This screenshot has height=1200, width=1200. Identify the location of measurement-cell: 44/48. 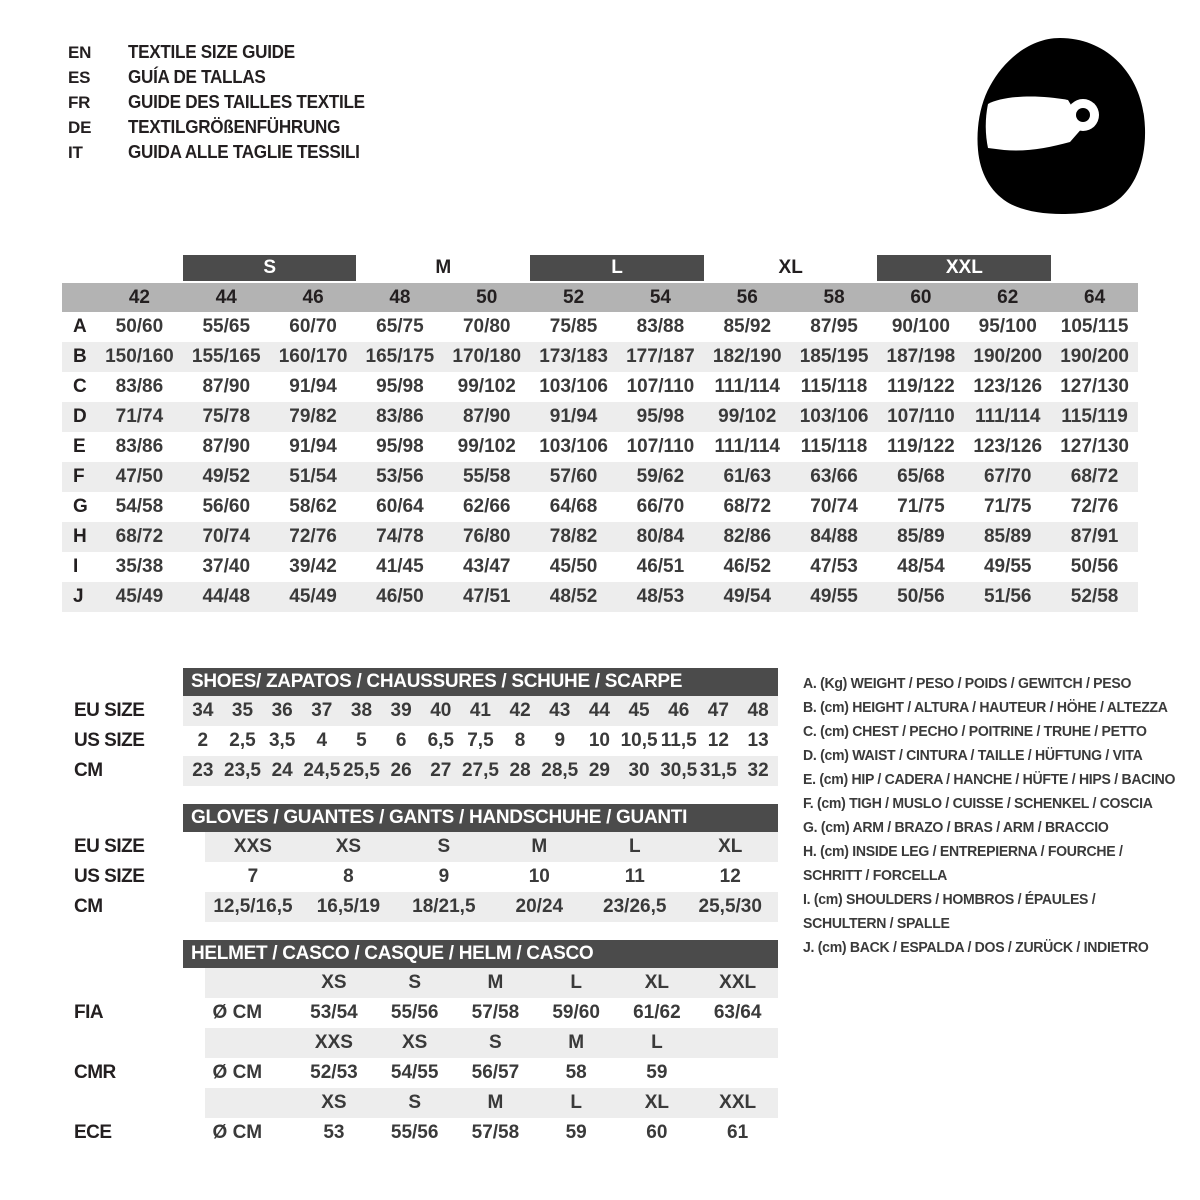
(226, 597).